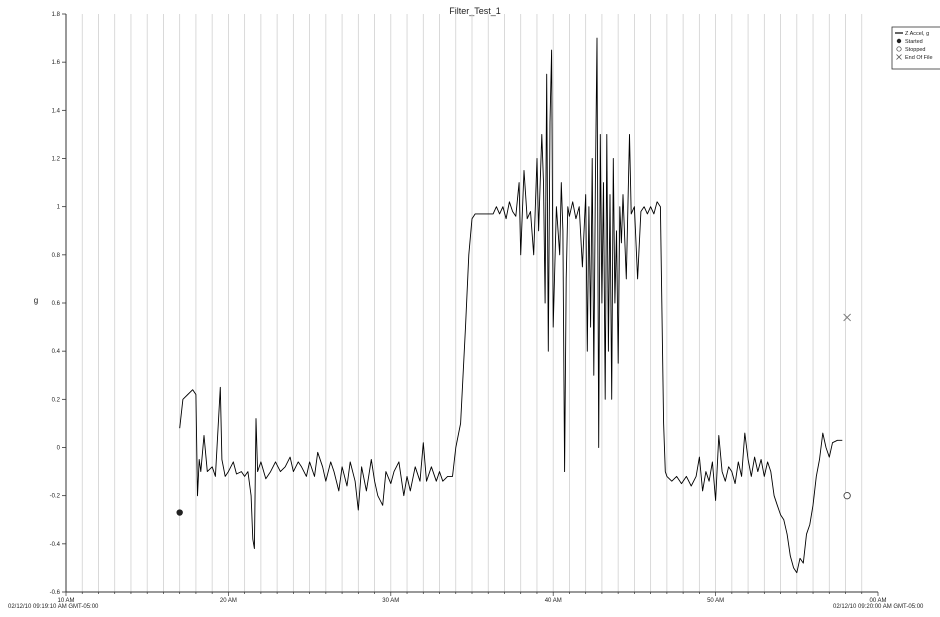 This screenshot has height=617, width=940. I want to click on x-ticks: 10 AM 20 AM 30 AM 40 AM 50 AM 00 AM, so click(472, 598).